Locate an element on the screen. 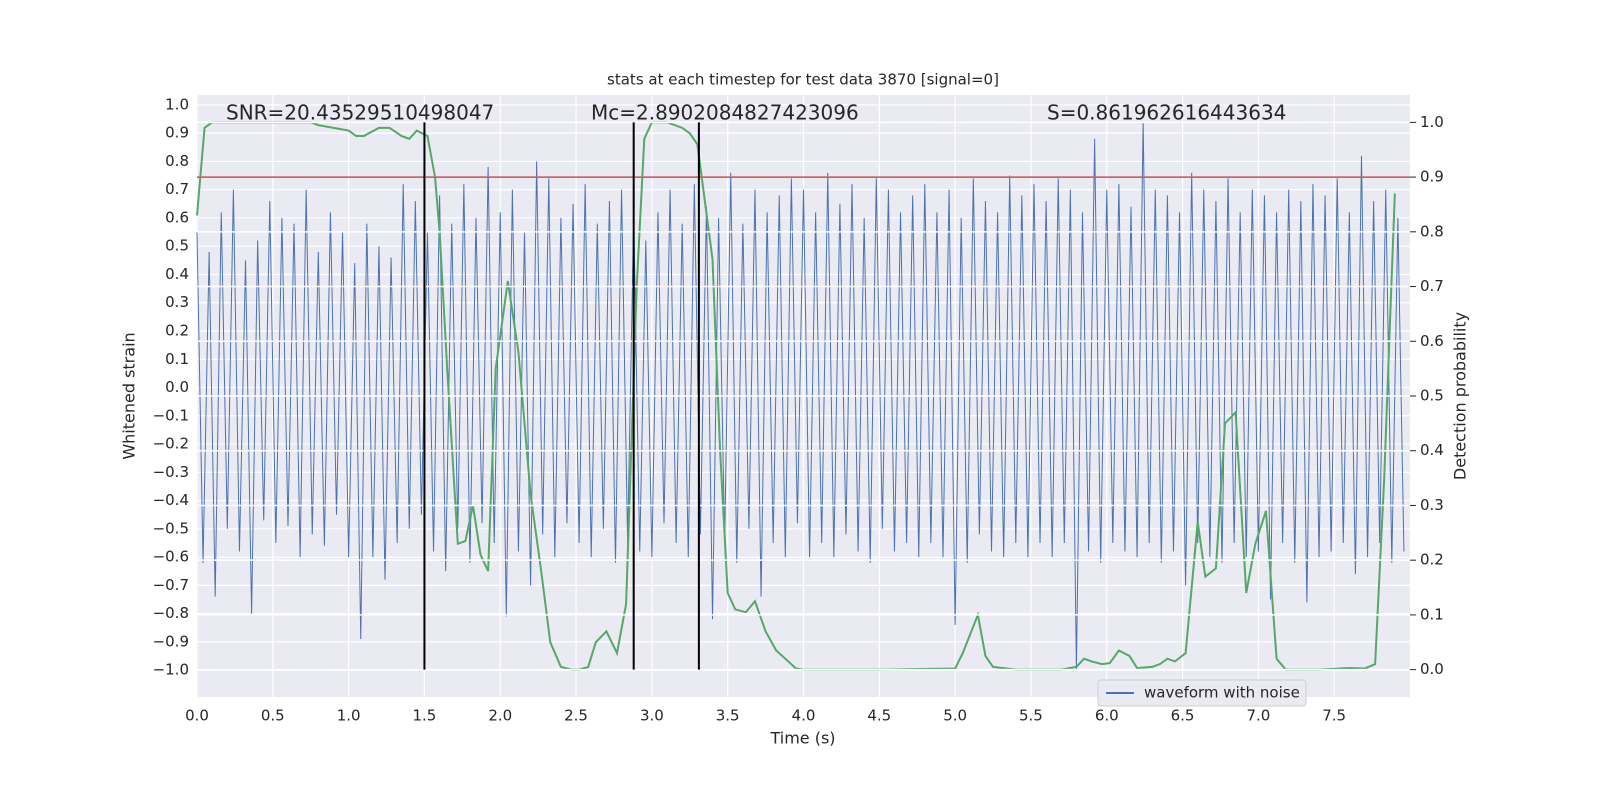  x-tick-label: 3.0 is located at coordinates (652, 716).